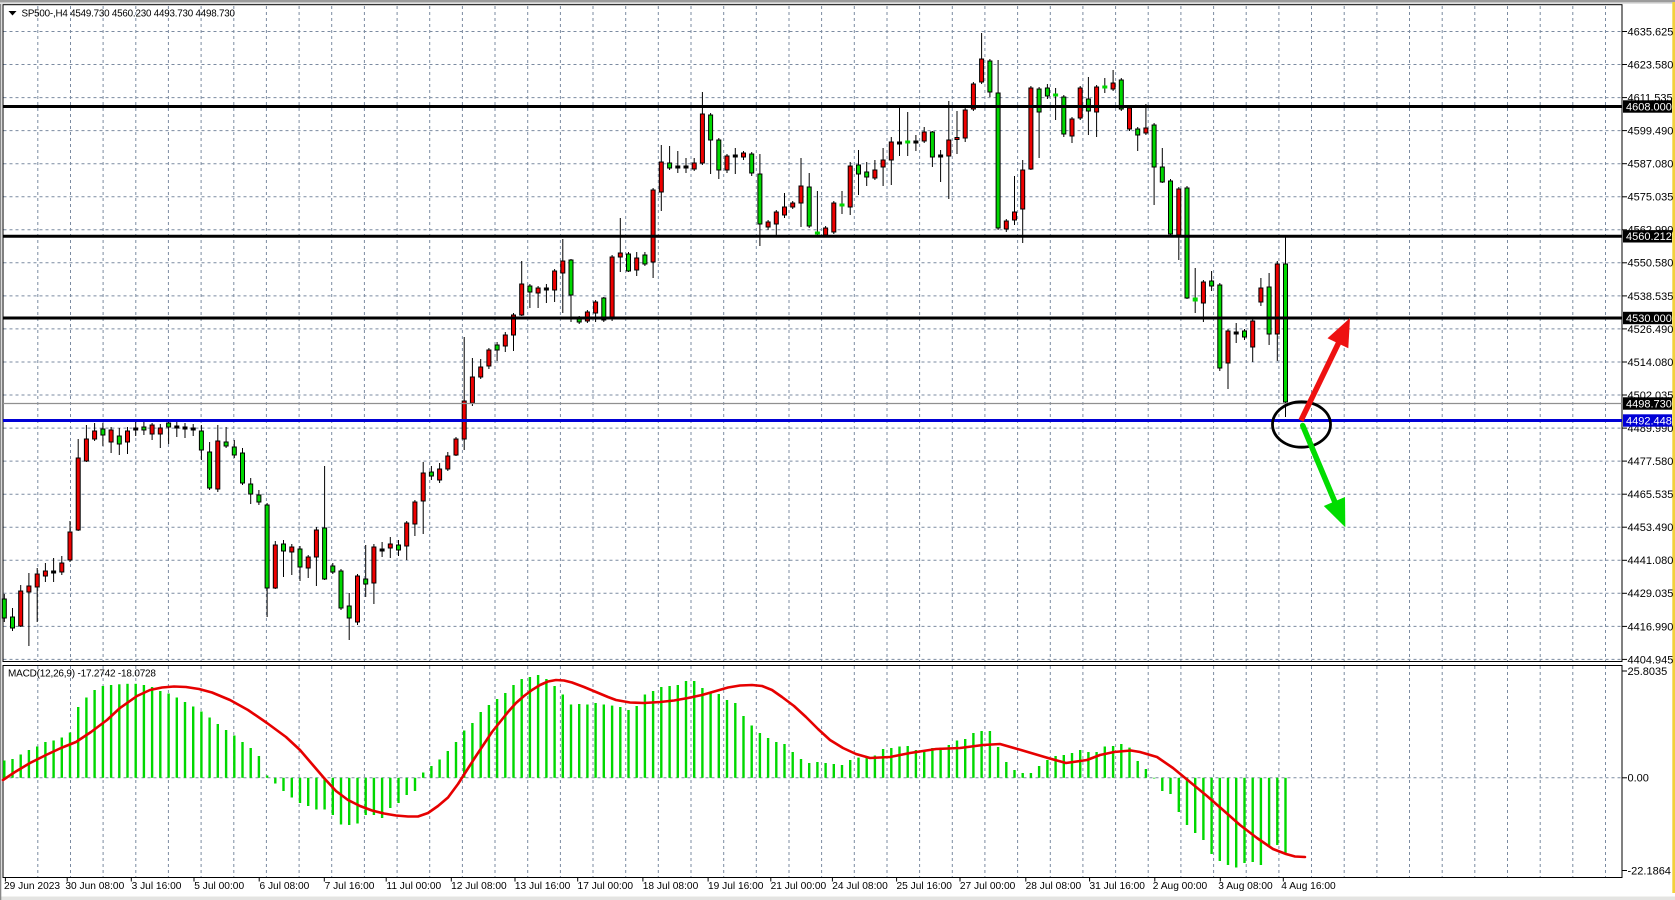  Describe the element at coordinates (1649, 237) in the screenshot. I see `svg-text: 4560.212` at that location.